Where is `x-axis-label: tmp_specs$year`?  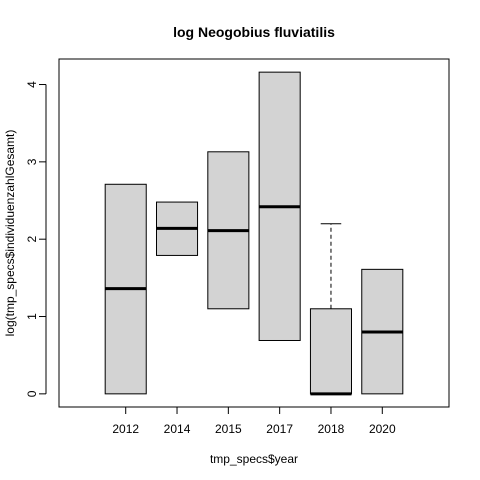
x-axis-label: tmp_specs$year is located at coordinates (254, 459).